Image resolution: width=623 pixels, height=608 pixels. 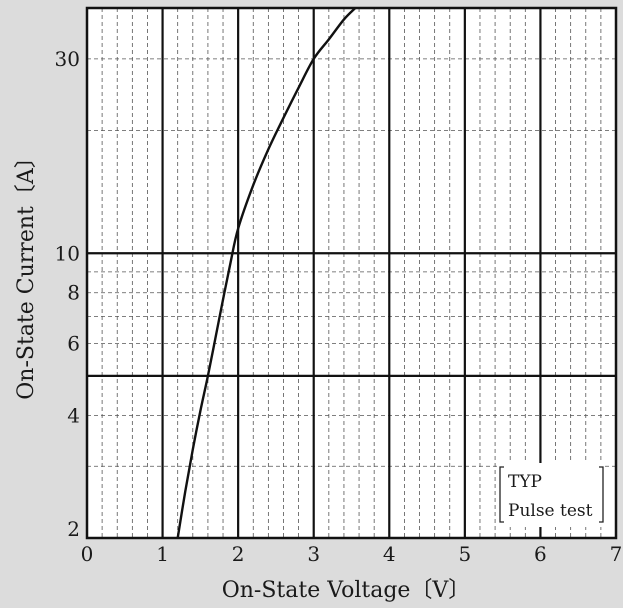 I want to click on y-tick-label: 30, so click(x=67, y=59).